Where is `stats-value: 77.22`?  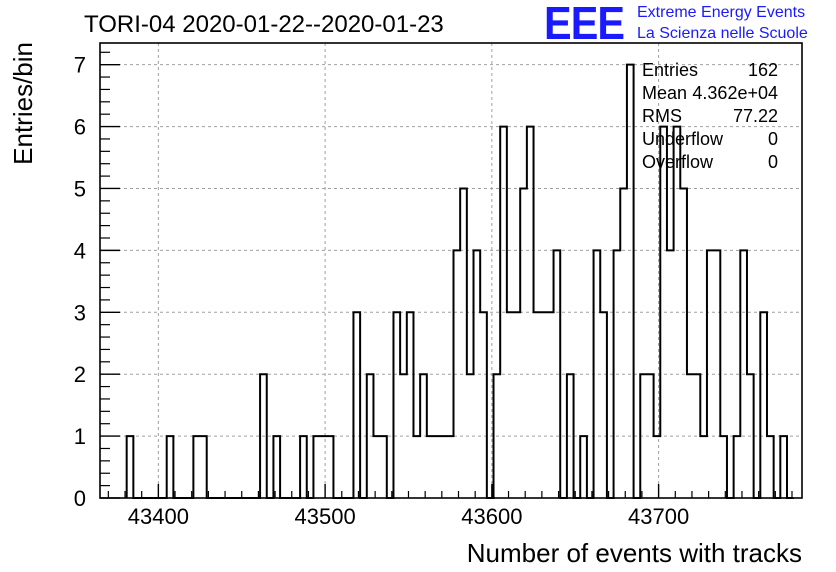 stats-value: 77.22 is located at coordinates (755, 116).